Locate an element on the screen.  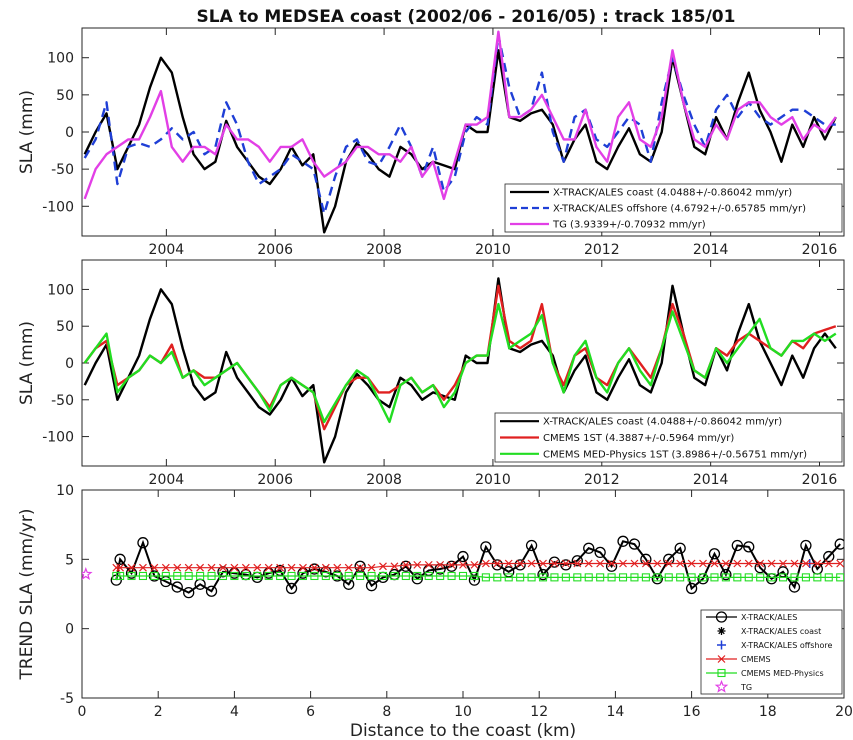
legend-label: TG (3.9339+/-0.70932 mm/yr) is located at coordinates (629, 225).